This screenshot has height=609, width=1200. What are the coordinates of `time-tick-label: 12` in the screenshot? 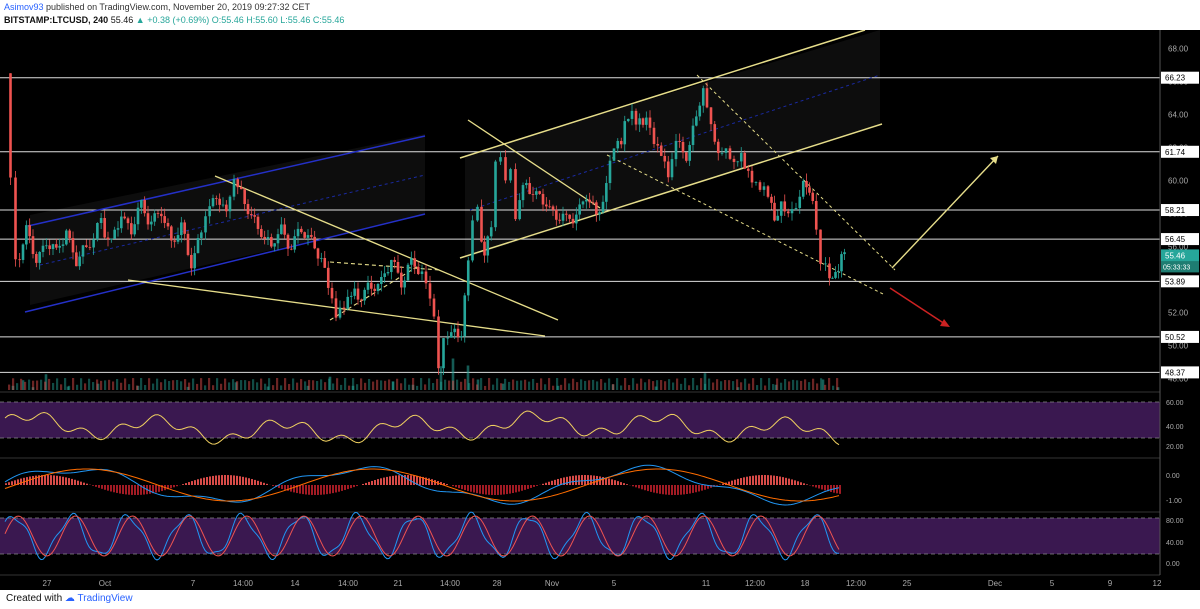 It's located at (1157, 583).